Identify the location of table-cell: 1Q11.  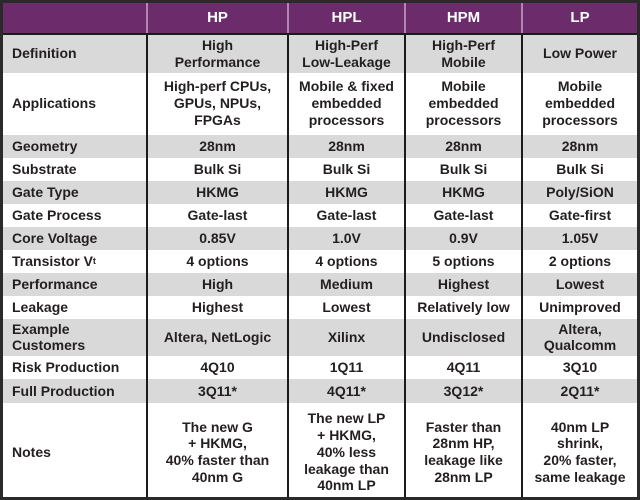
(345, 368).